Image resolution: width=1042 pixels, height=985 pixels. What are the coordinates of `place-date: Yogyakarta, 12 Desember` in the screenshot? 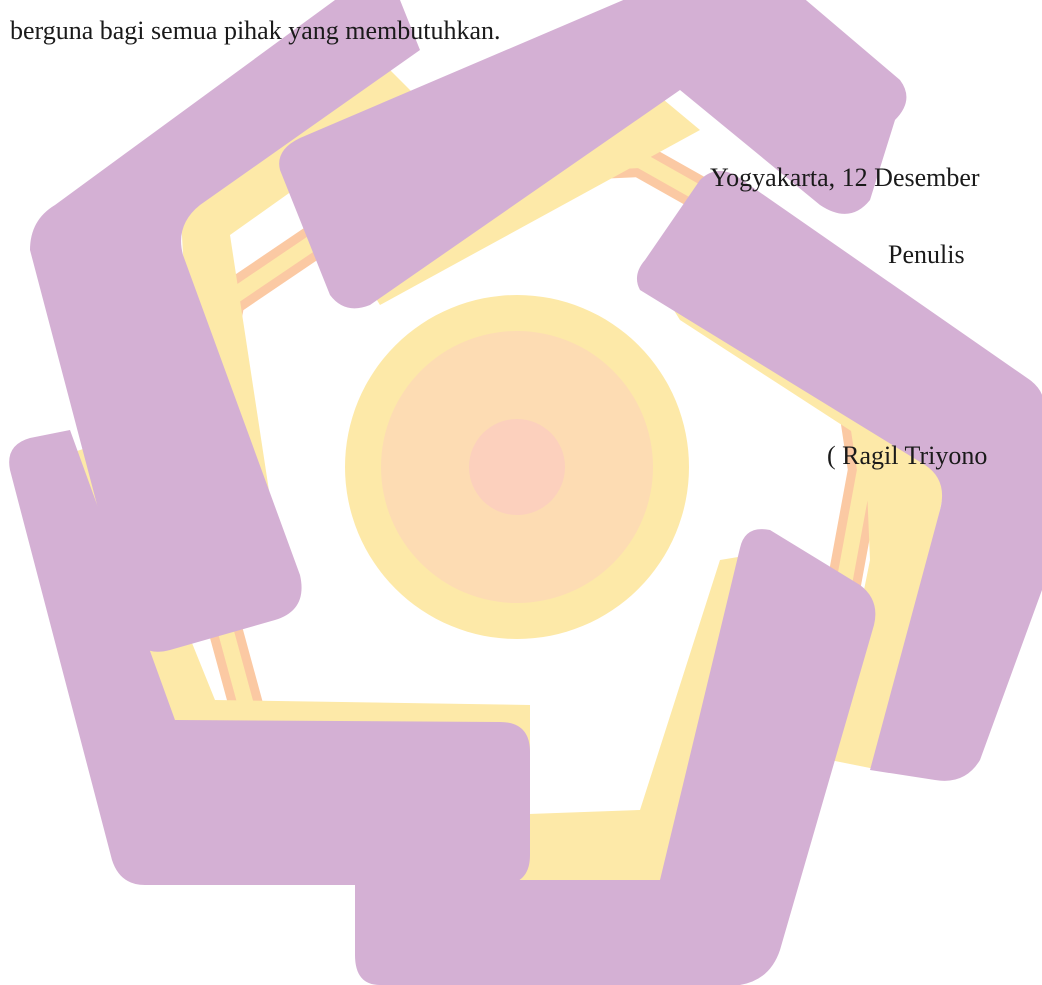 It's located at (845, 177).